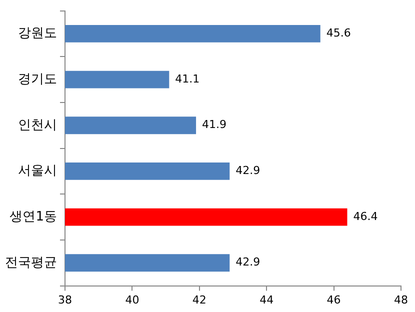 The width and height of the screenshot is (415, 312). I want to click on x-tick-label: 38, so click(65, 299).